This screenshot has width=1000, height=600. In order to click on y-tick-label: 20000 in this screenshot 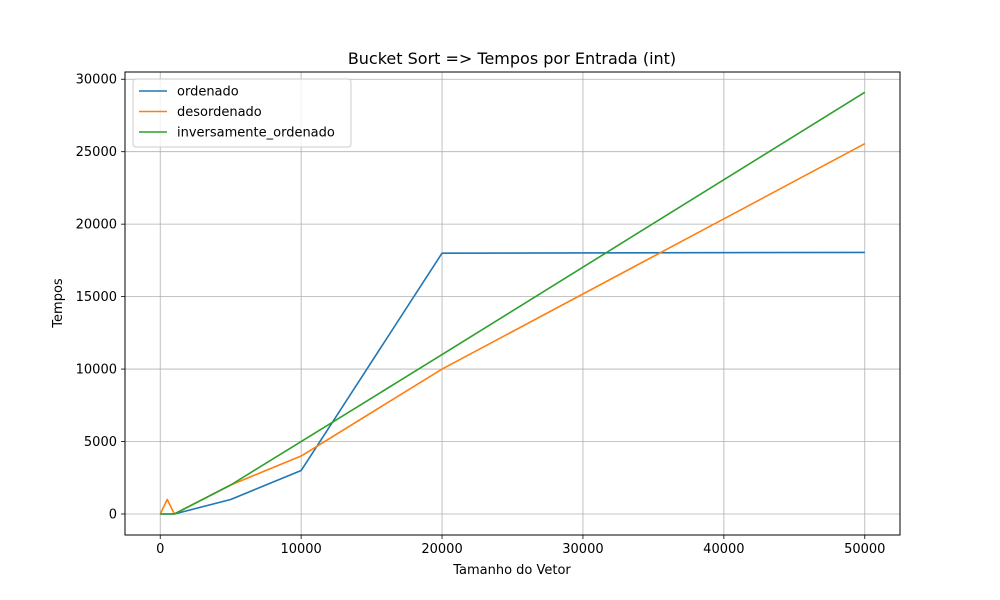, I will do `click(96, 225)`.